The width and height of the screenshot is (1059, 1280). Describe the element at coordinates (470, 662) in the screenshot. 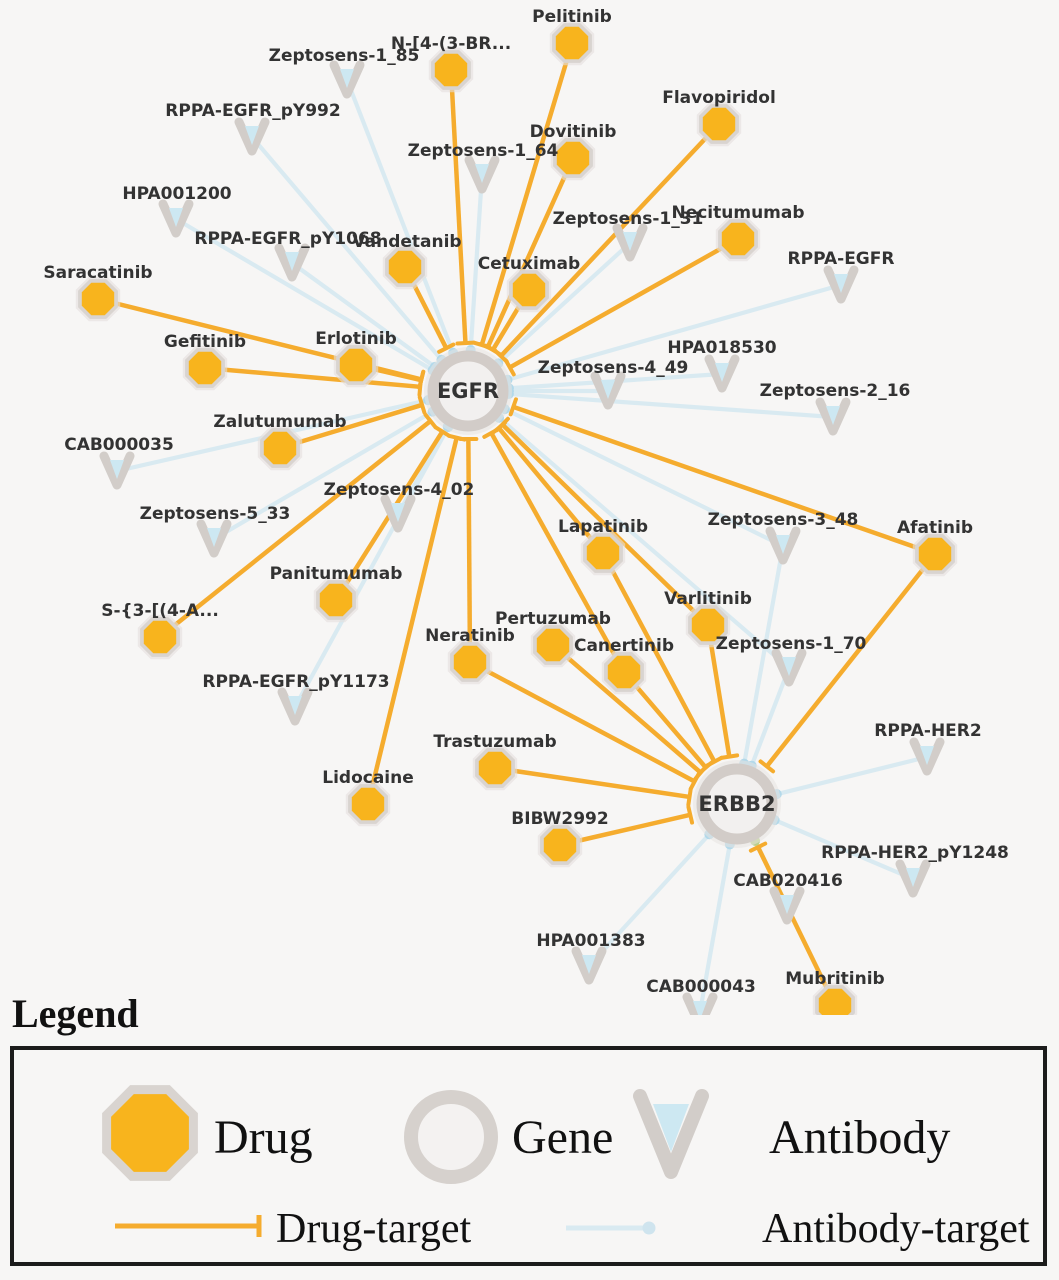

I see `drug-node-neratinib` at that location.